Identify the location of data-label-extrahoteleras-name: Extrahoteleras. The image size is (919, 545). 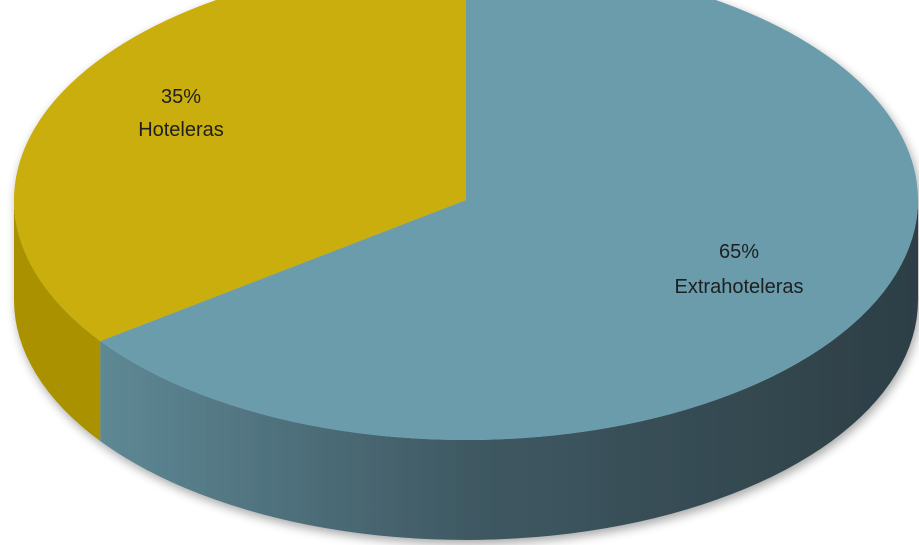
(739, 287).